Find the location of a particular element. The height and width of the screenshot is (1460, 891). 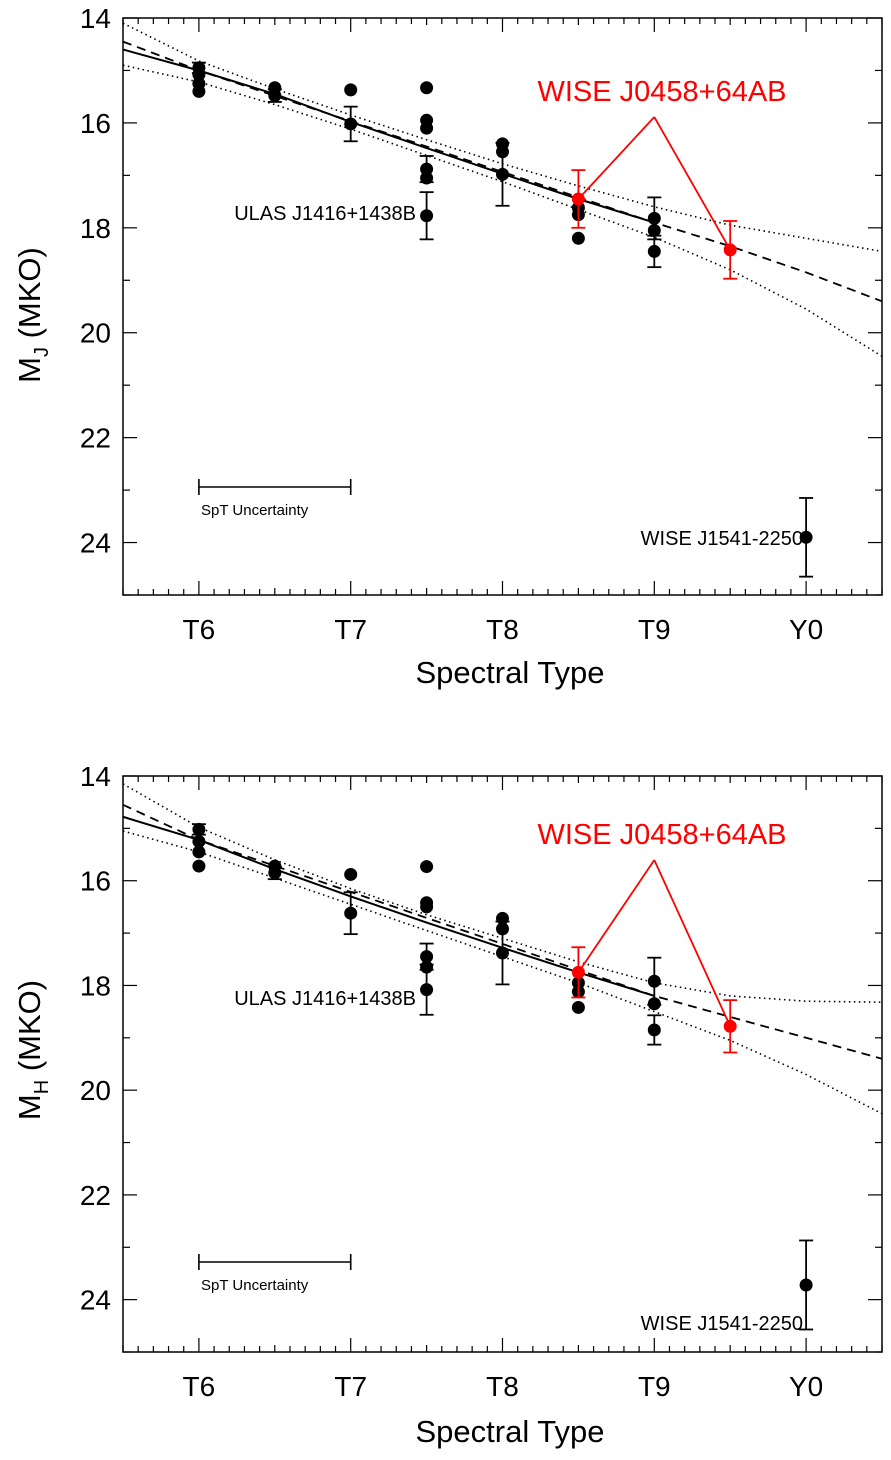

y-axis-title: MH (MKO) is located at coordinates (32, 1050).